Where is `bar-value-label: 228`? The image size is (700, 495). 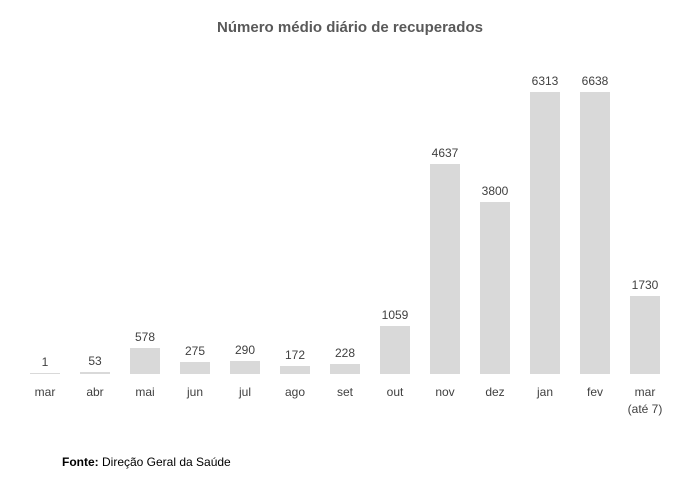
bar-value-label: 228 is located at coordinates (345, 352).